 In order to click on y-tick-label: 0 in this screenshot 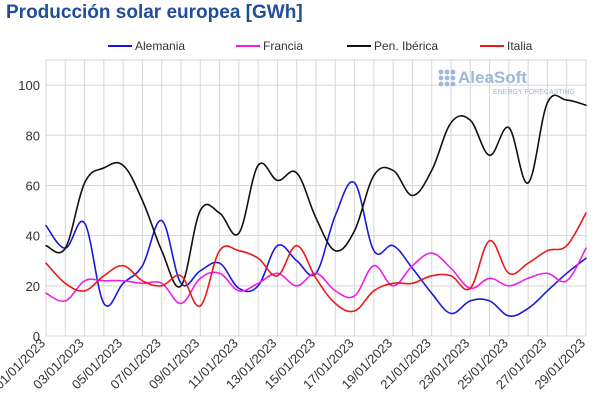, I will do `click(36, 336)`.